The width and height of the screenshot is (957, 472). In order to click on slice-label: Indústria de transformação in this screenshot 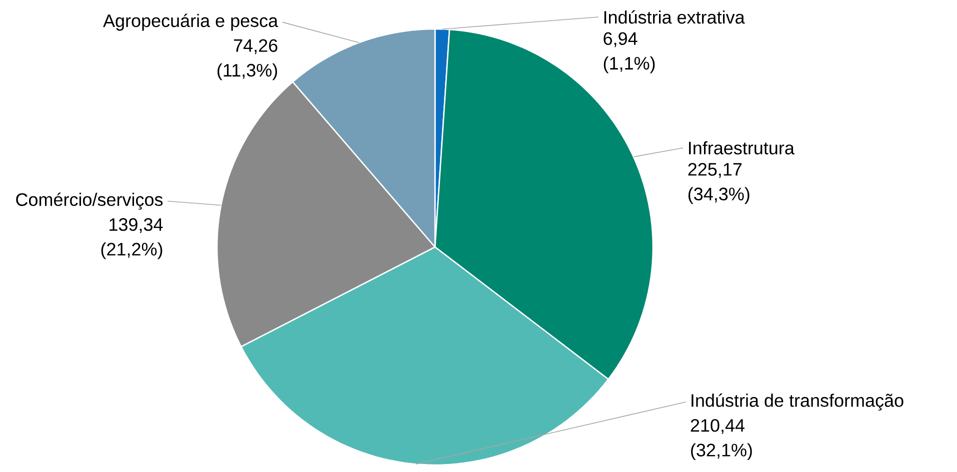, I will do `click(798, 402)`.